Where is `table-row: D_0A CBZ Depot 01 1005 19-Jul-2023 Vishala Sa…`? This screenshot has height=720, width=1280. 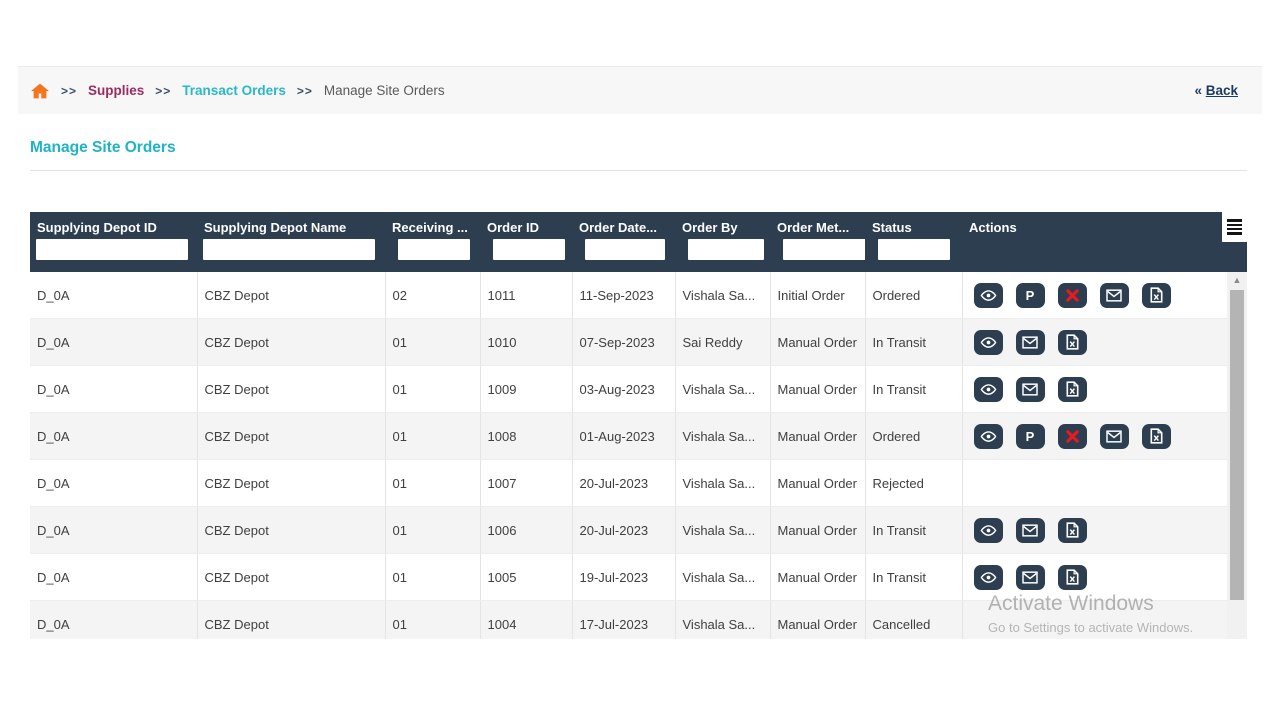 table-row: D_0A CBZ Depot 01 1005 19-Jul-2023 Vishala Sa… is located at coordinates (638, 577).